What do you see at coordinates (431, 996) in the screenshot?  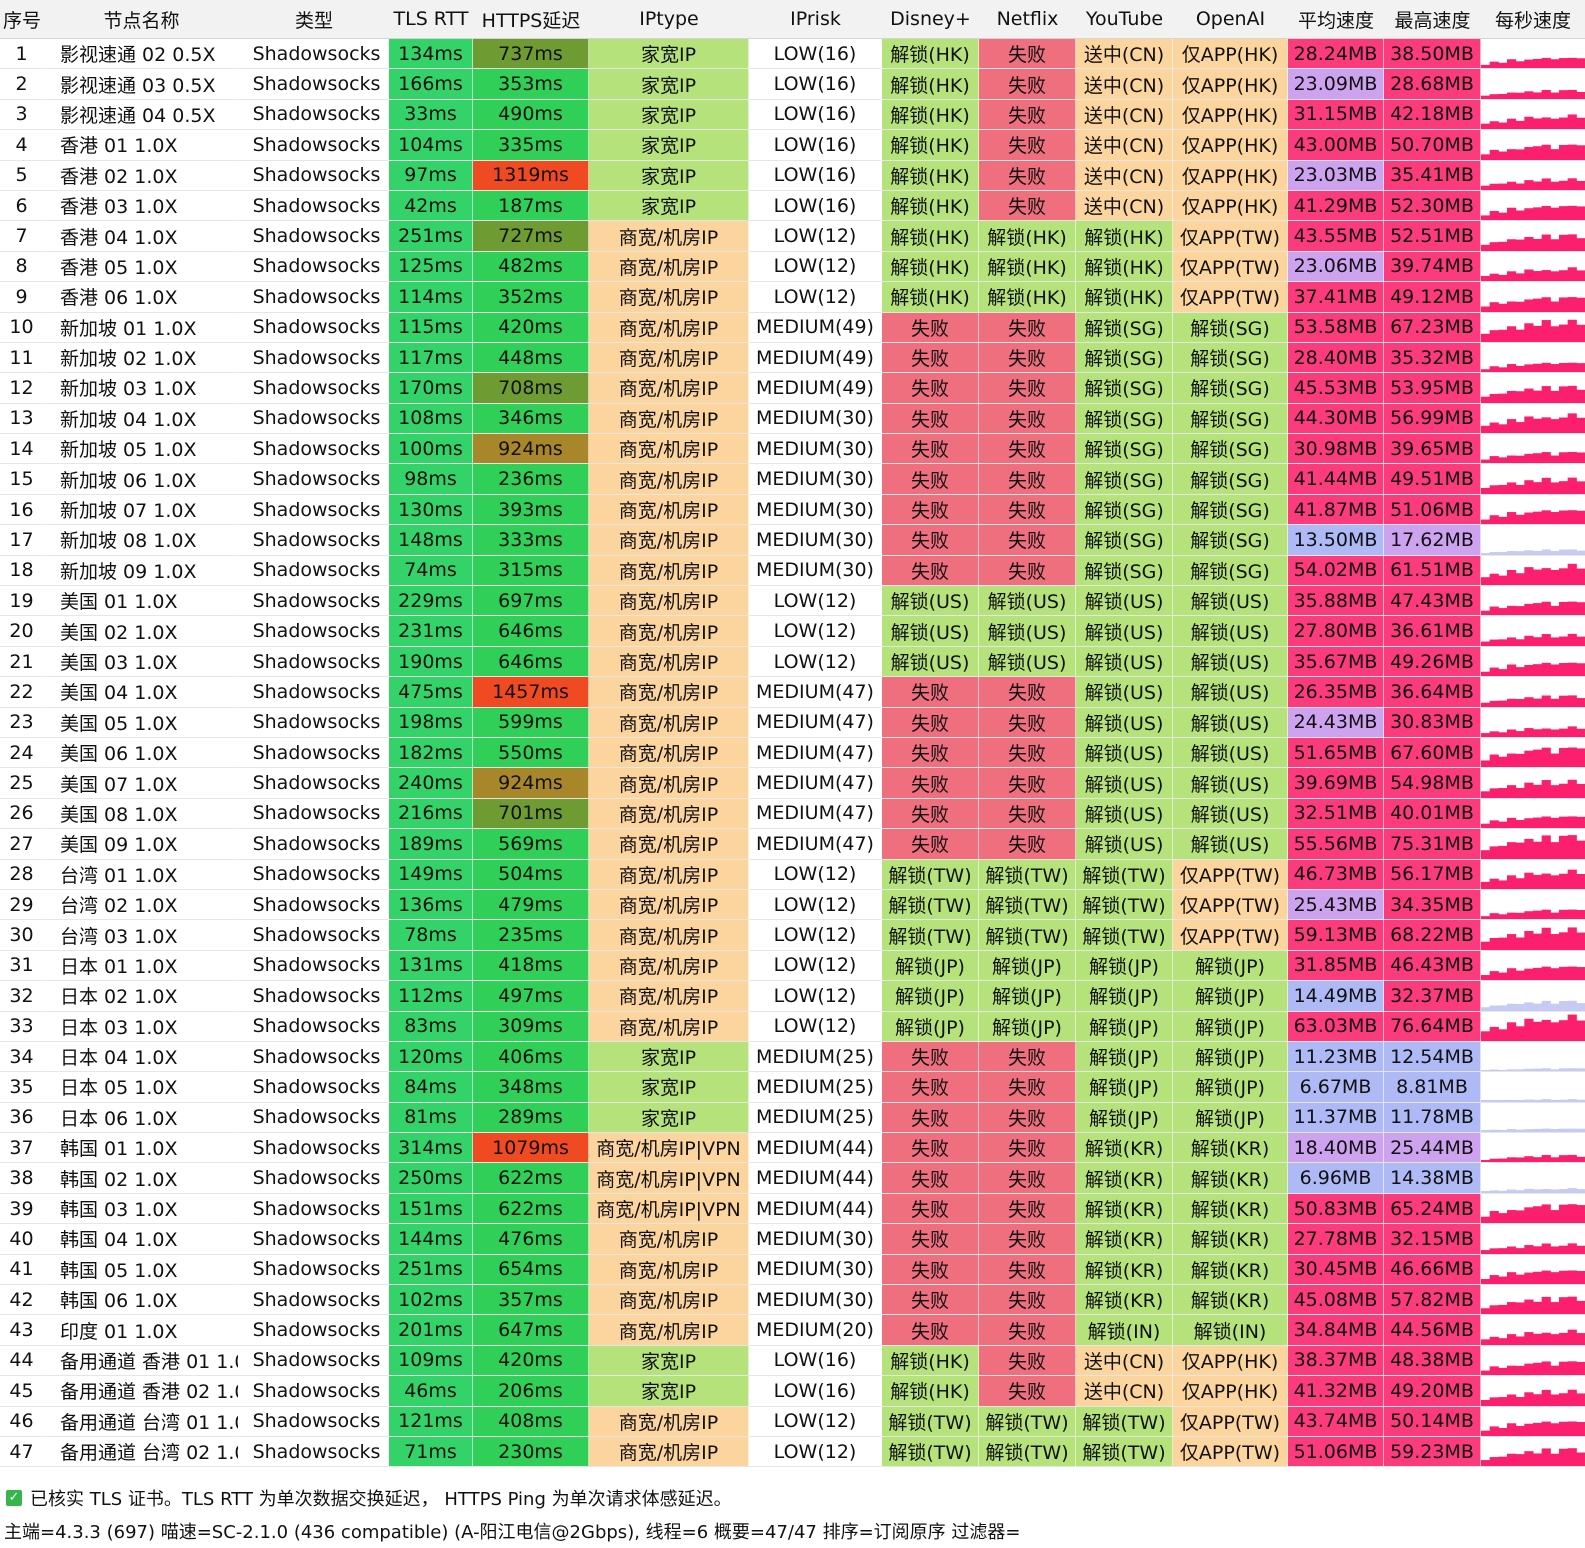 I see `cell-tls-rtt: 112ms` at bounding box center [431, 996].